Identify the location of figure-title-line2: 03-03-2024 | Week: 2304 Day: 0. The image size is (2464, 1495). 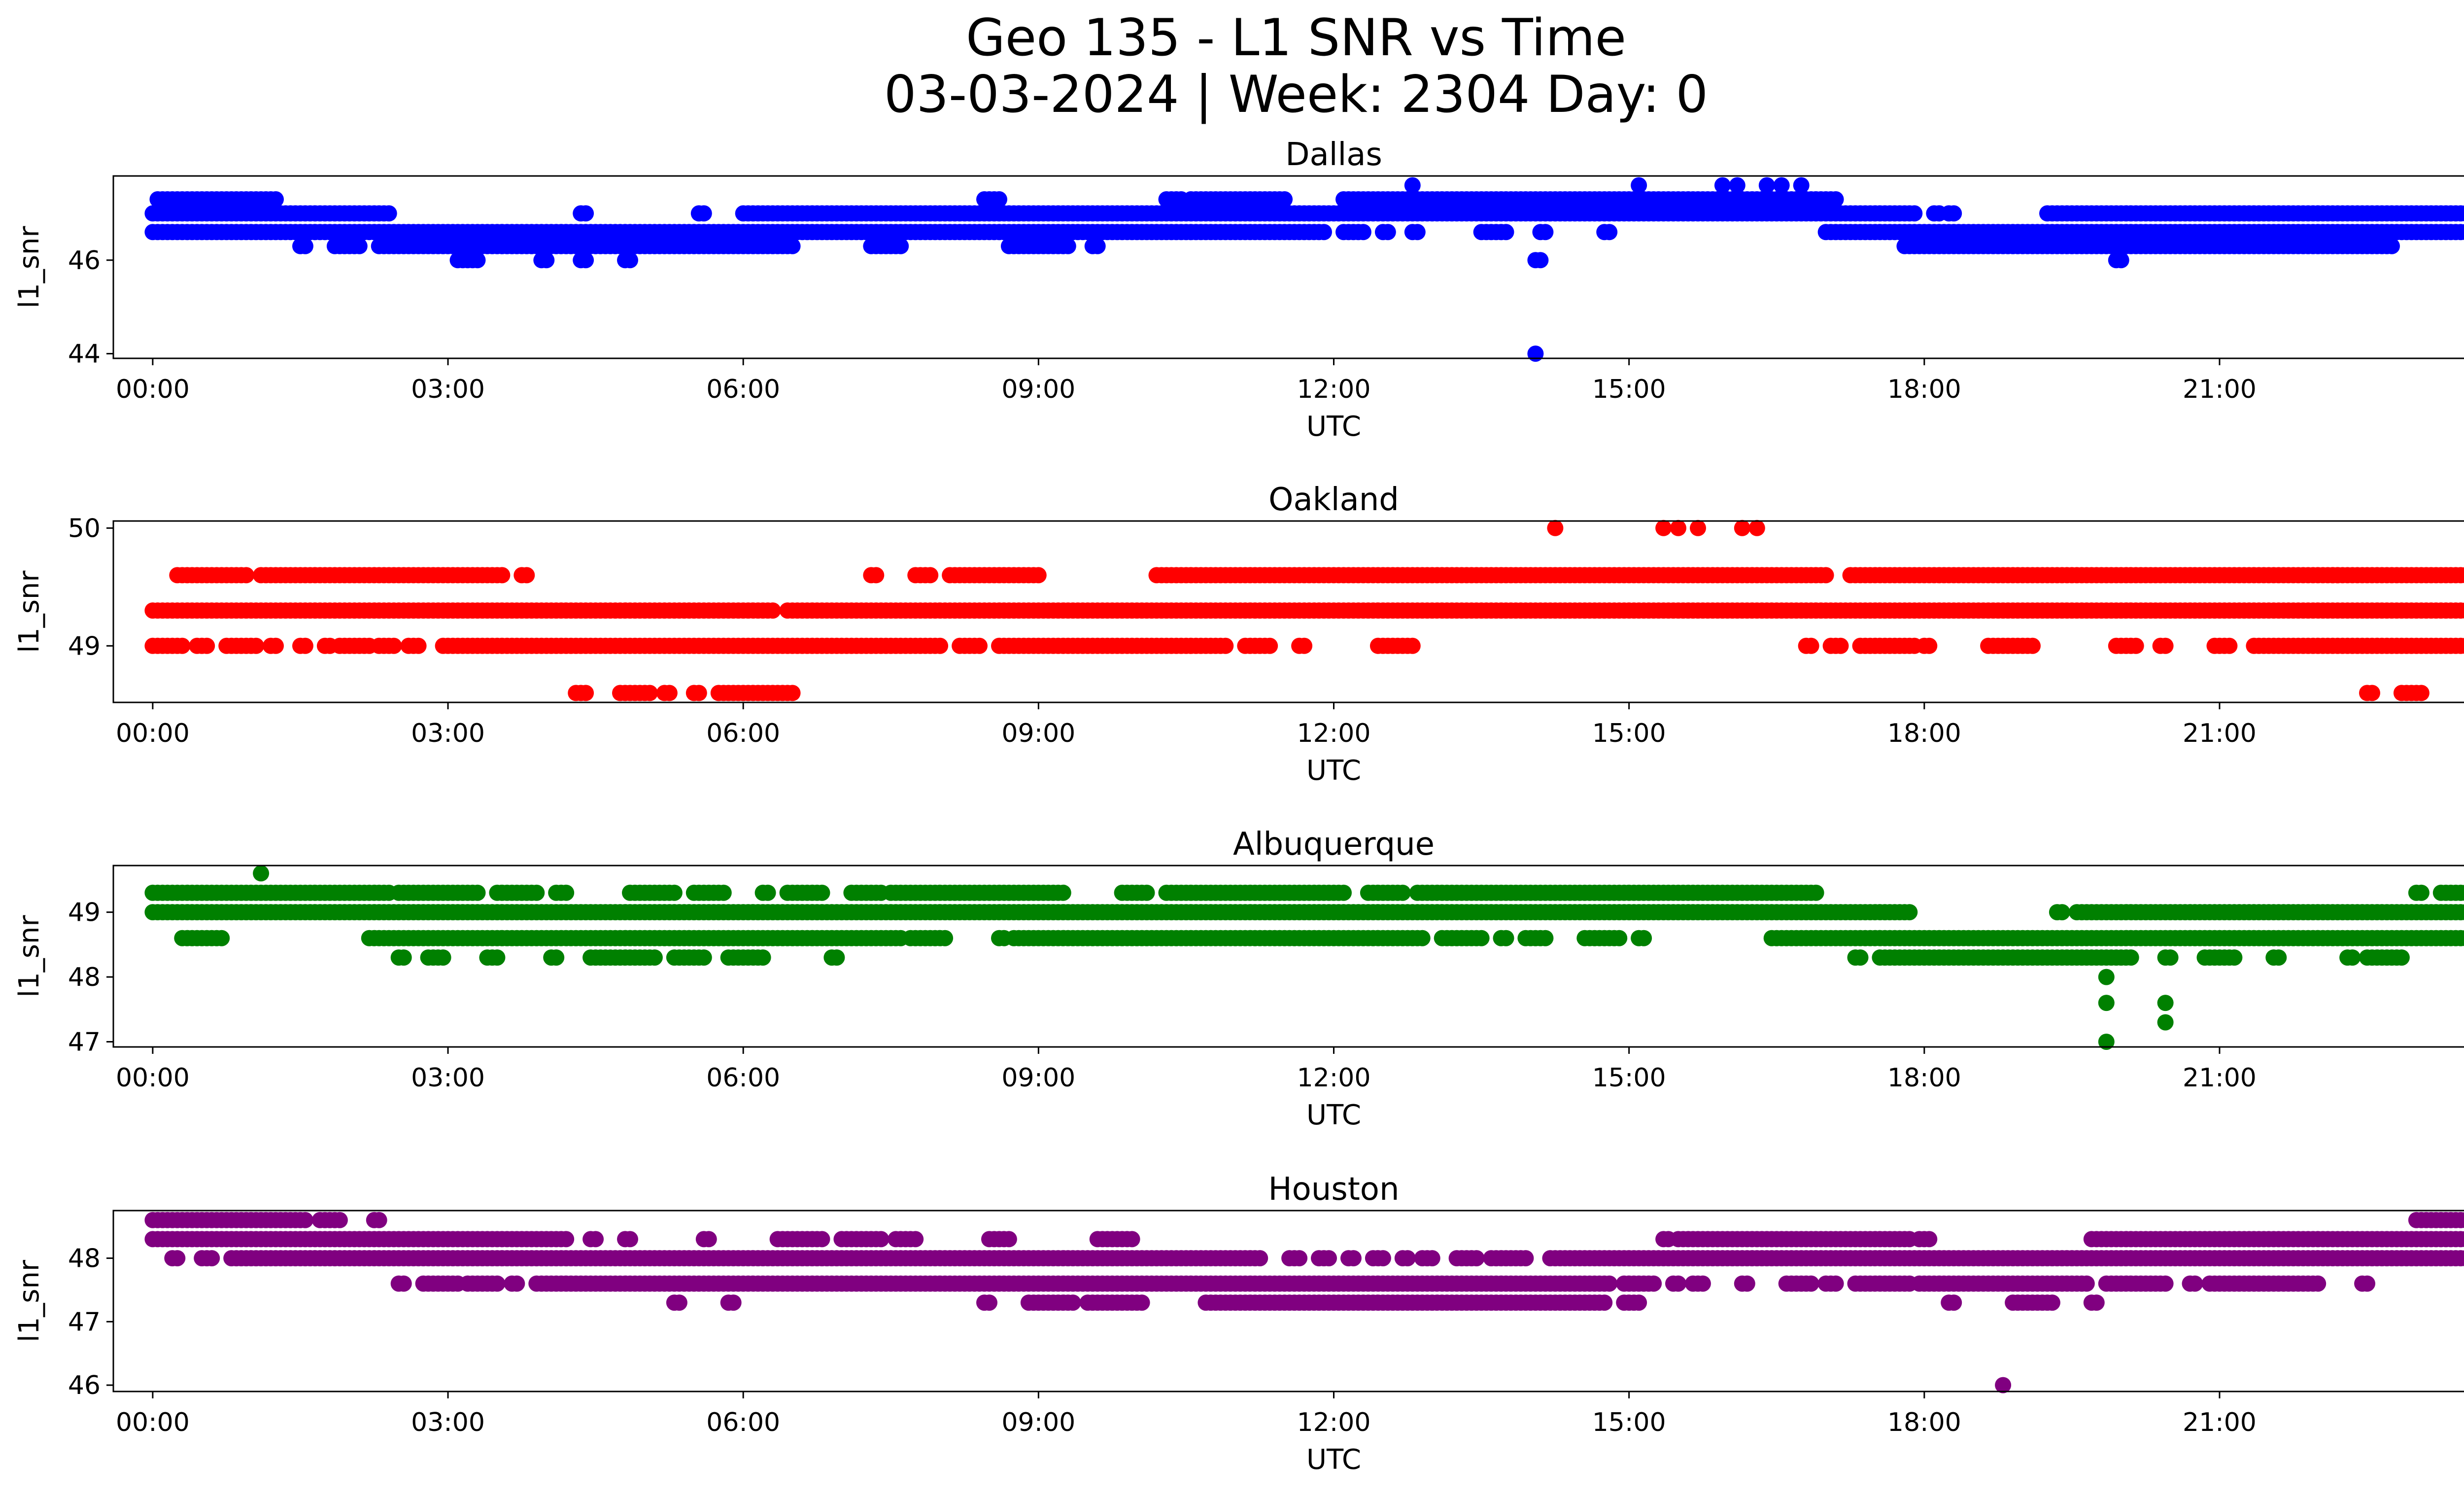
(1296, 94).